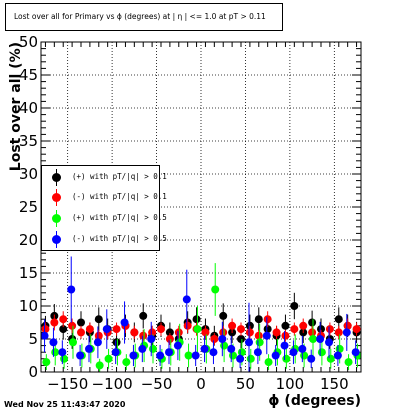  I want to click on x-tick-label: −100, so click(112, 384).